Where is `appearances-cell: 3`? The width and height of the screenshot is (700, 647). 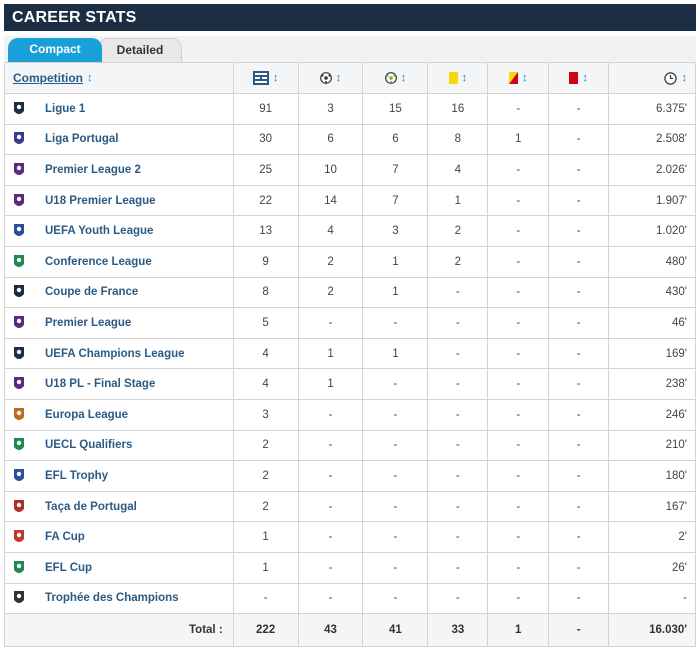 appearances-cell: 3 is located at coordinates (266, 415).